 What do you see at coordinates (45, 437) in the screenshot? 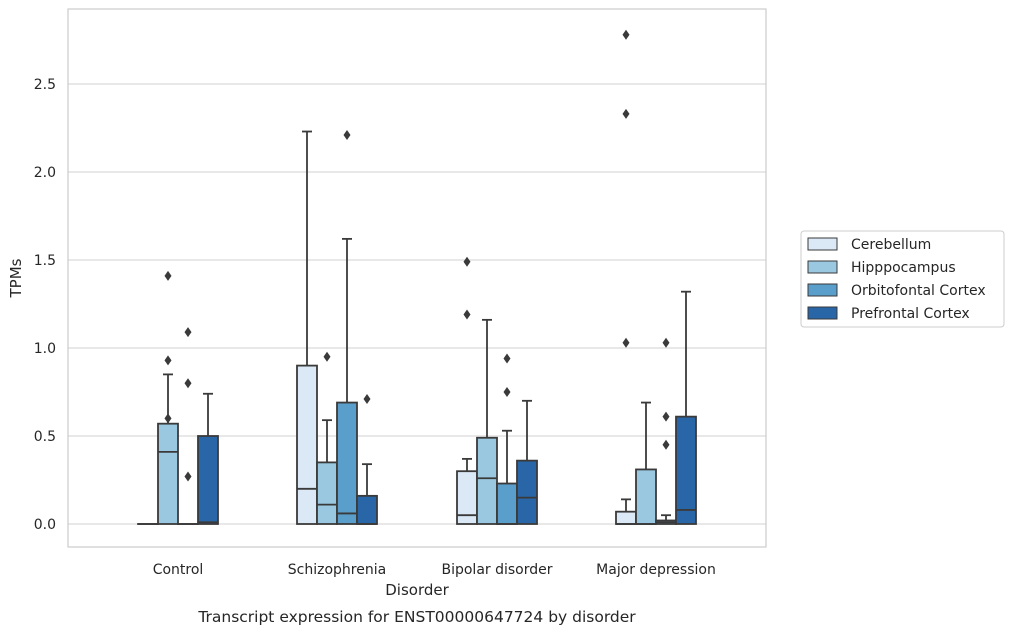
I see `y-tick-label: 0.5` at bounding box center [45, 437].